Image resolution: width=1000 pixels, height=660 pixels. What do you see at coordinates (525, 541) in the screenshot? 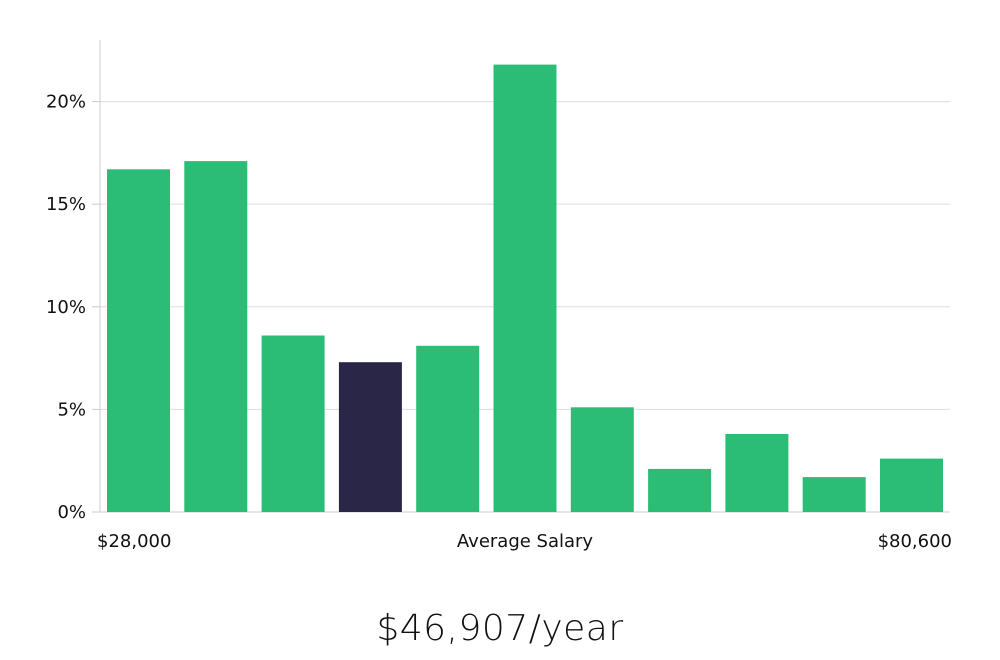
I see `x-axis-title: Average Salary` at bounding box center [525, 541].